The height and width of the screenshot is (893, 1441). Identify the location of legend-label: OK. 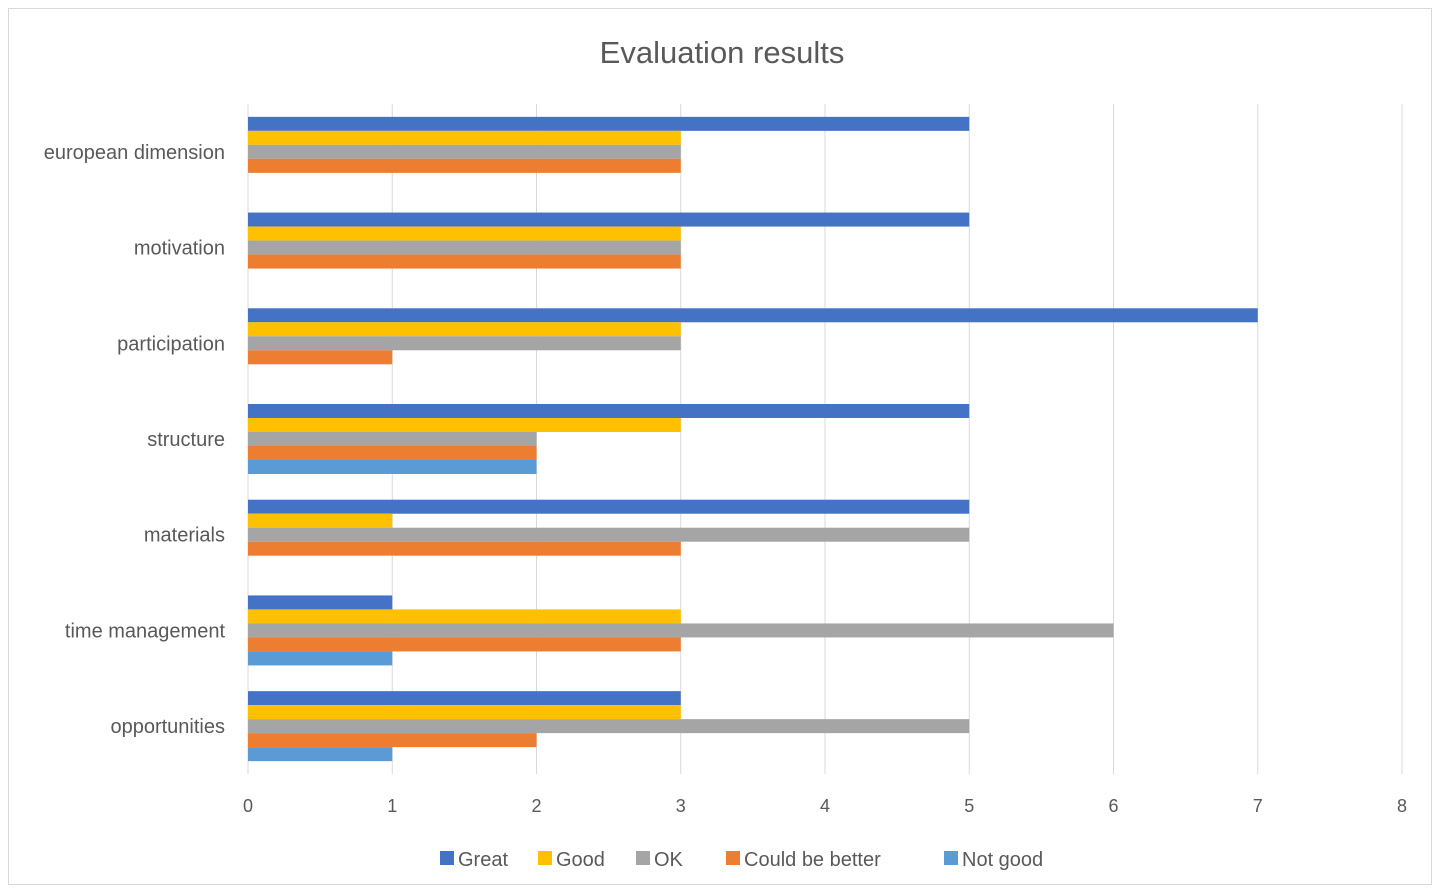
(669, 860).